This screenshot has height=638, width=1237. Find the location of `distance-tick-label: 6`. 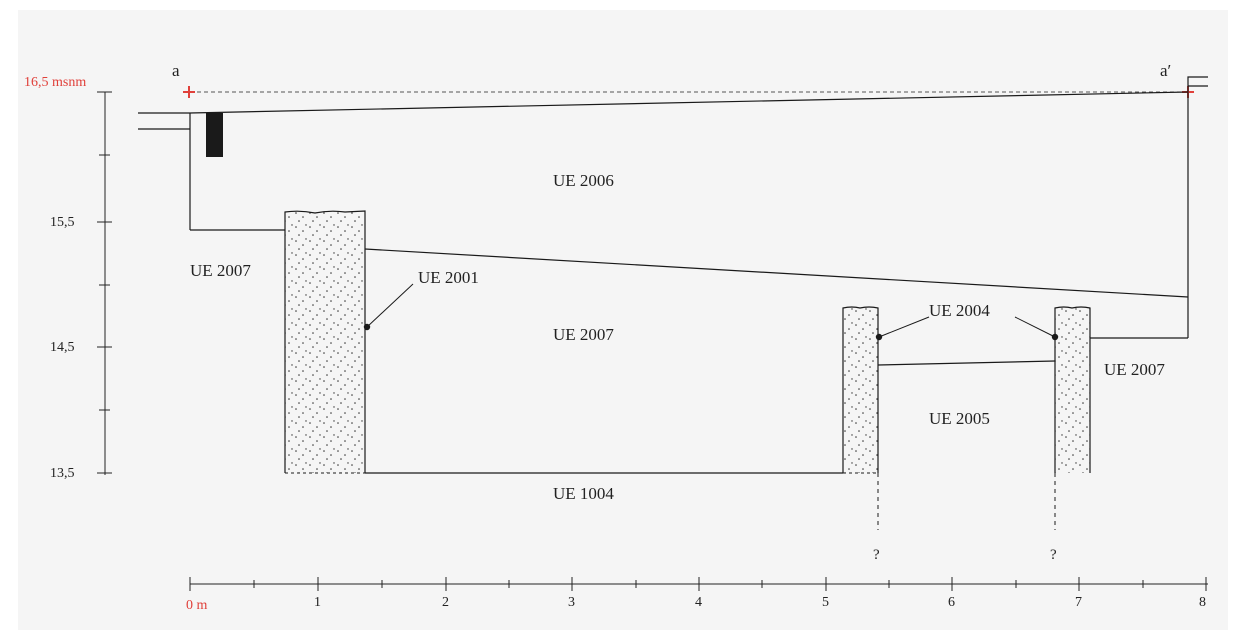

distance-tick-label: 6 is located at coordinates (951, 602).